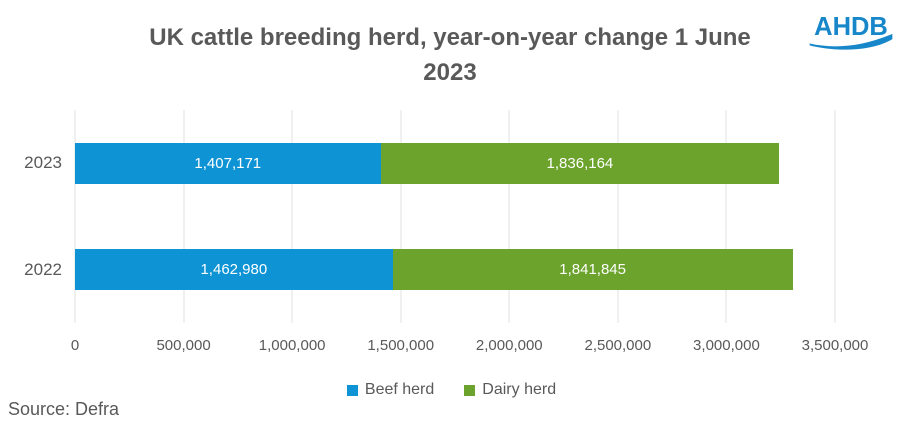 The height and width of the screenshot is (427, 903). What do you see at coordinates (851, 27) in the screenshot?
I see `ahdb-logo-text: AHDB` at bounding box center [851, 27].